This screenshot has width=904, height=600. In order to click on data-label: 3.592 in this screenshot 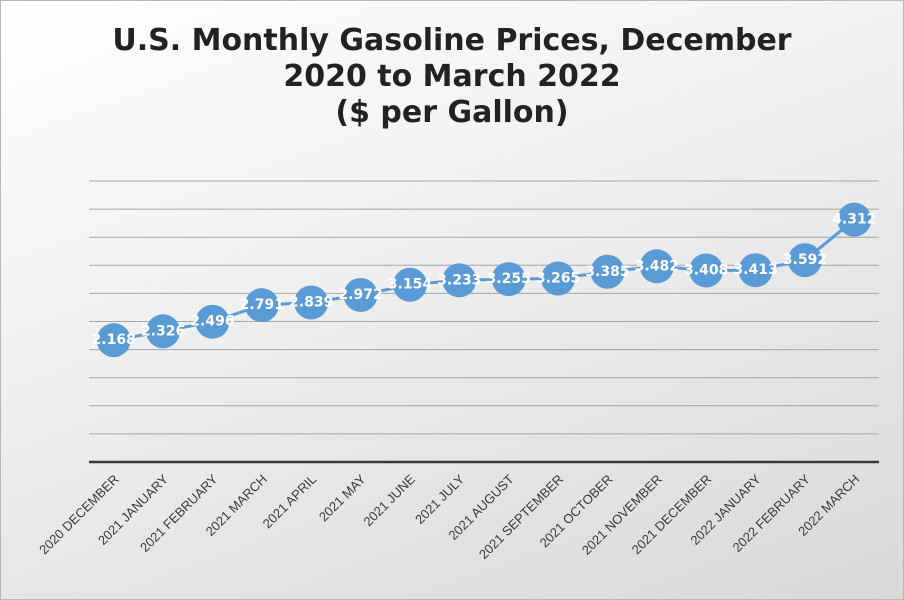, I will do `click(805, 260)`.